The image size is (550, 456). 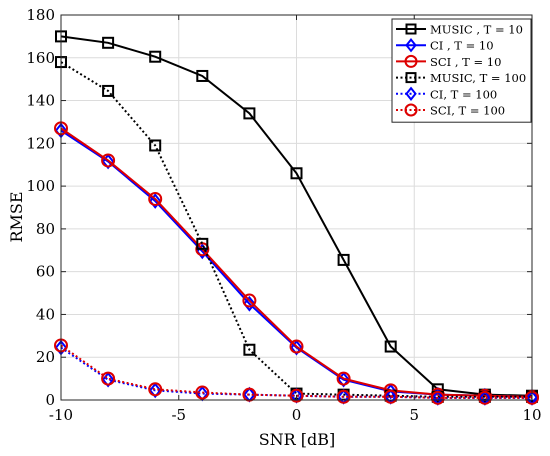 I want to click on legend-item: MUSIC , T = 10, so click(x=459, y=30).